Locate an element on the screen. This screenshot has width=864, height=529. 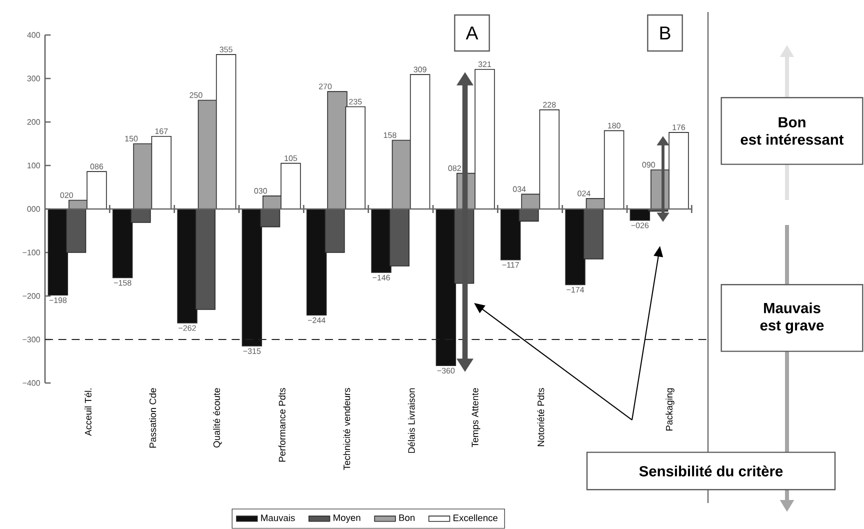
data-label: 030 is located at coordinates (260, 191).